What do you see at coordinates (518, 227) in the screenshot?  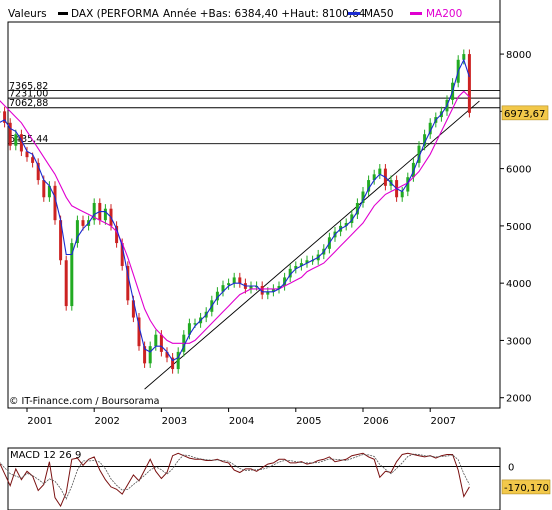 I see `y-tick-label: 5000` at bounding box center [518, 227].